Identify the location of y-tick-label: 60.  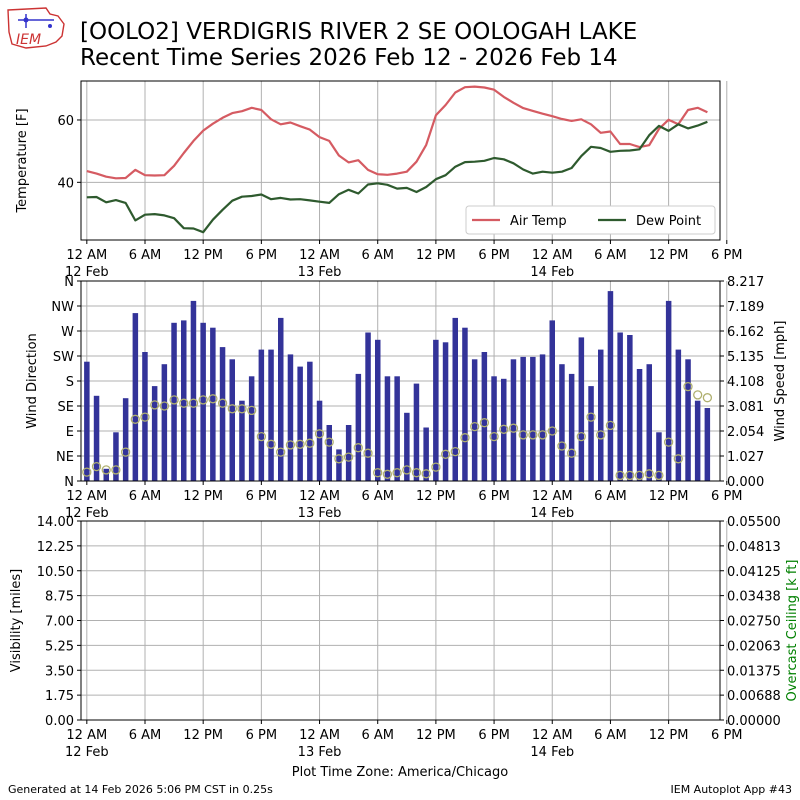
(65, 121).